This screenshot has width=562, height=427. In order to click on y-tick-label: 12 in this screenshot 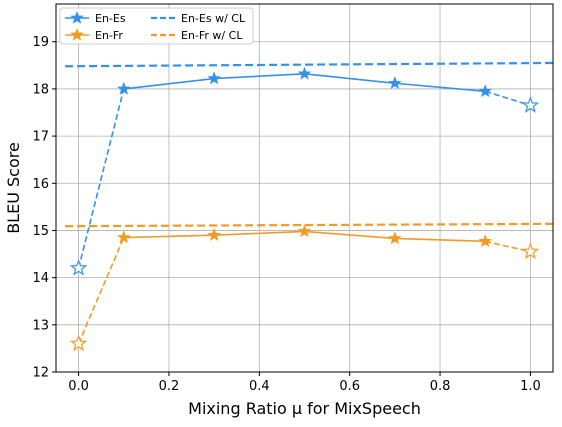, I will do `click(40, 373)`.